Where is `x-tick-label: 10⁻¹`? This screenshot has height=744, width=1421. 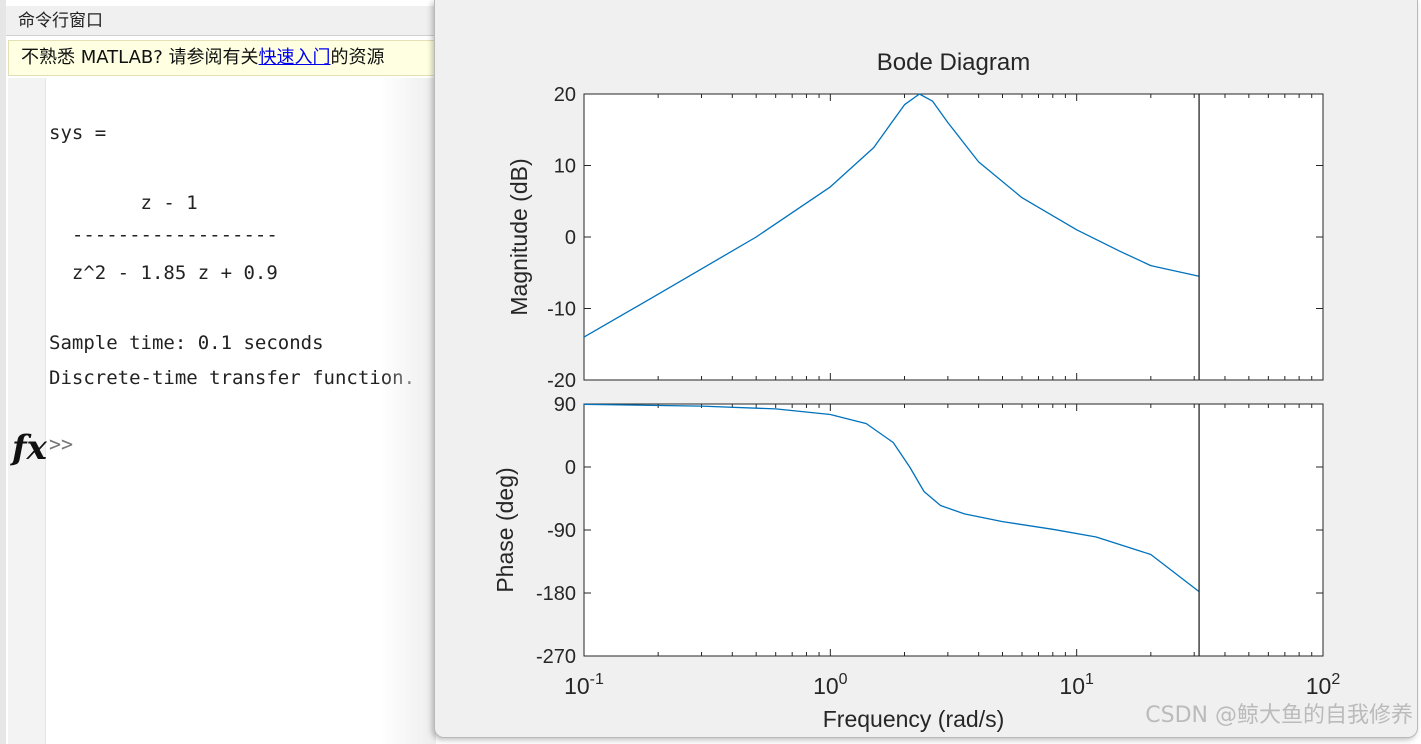
x-tick-label: 10⁻¹ is located at coordinates (584, 685).